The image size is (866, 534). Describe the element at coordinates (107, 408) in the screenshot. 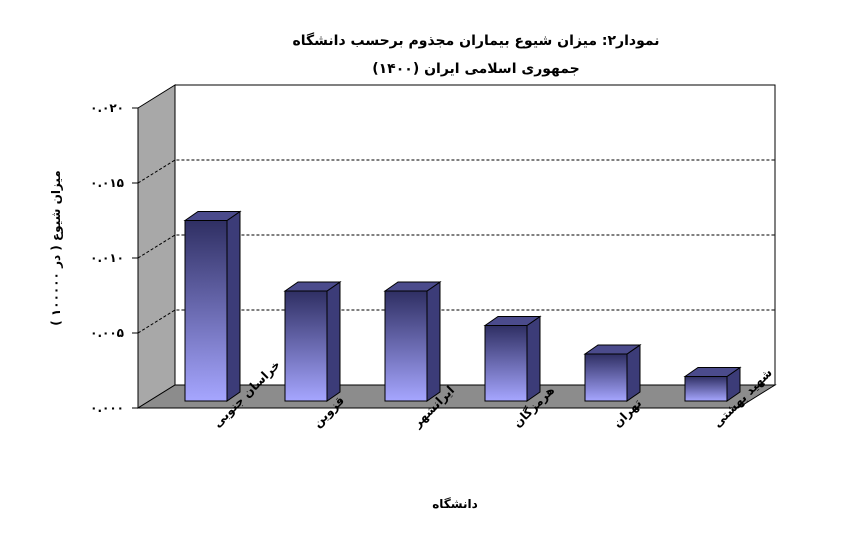

I see `y-tick-label: ۰.۰۰۰` at that location.